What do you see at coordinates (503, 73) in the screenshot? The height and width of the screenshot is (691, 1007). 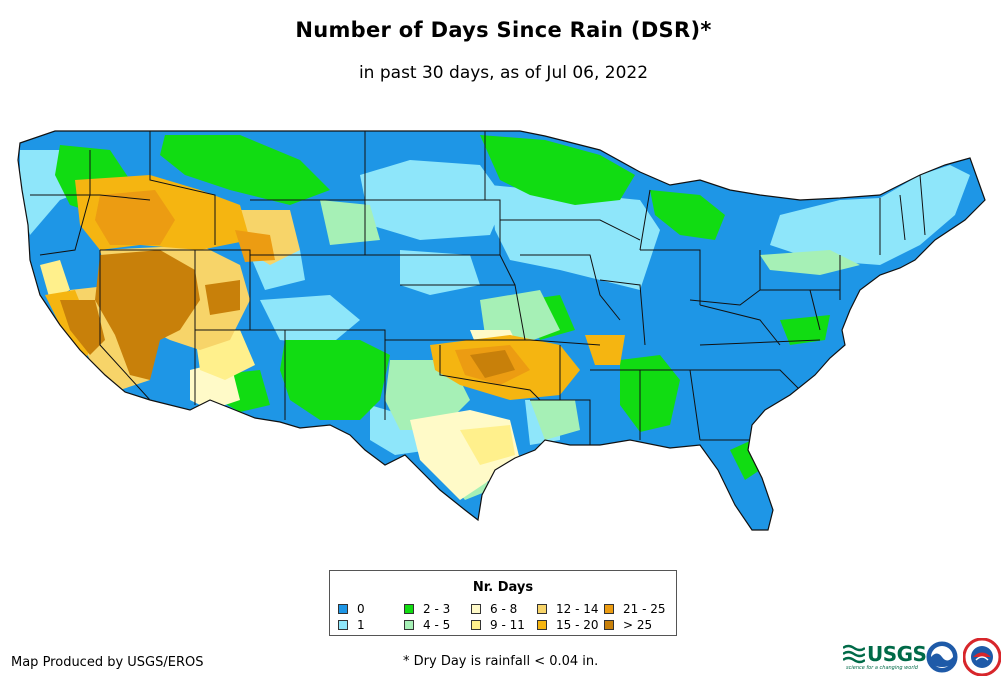 I see `map-subtitle: in past 30 days, as of Jul 06, 2022` at bounding box center [503, 73].